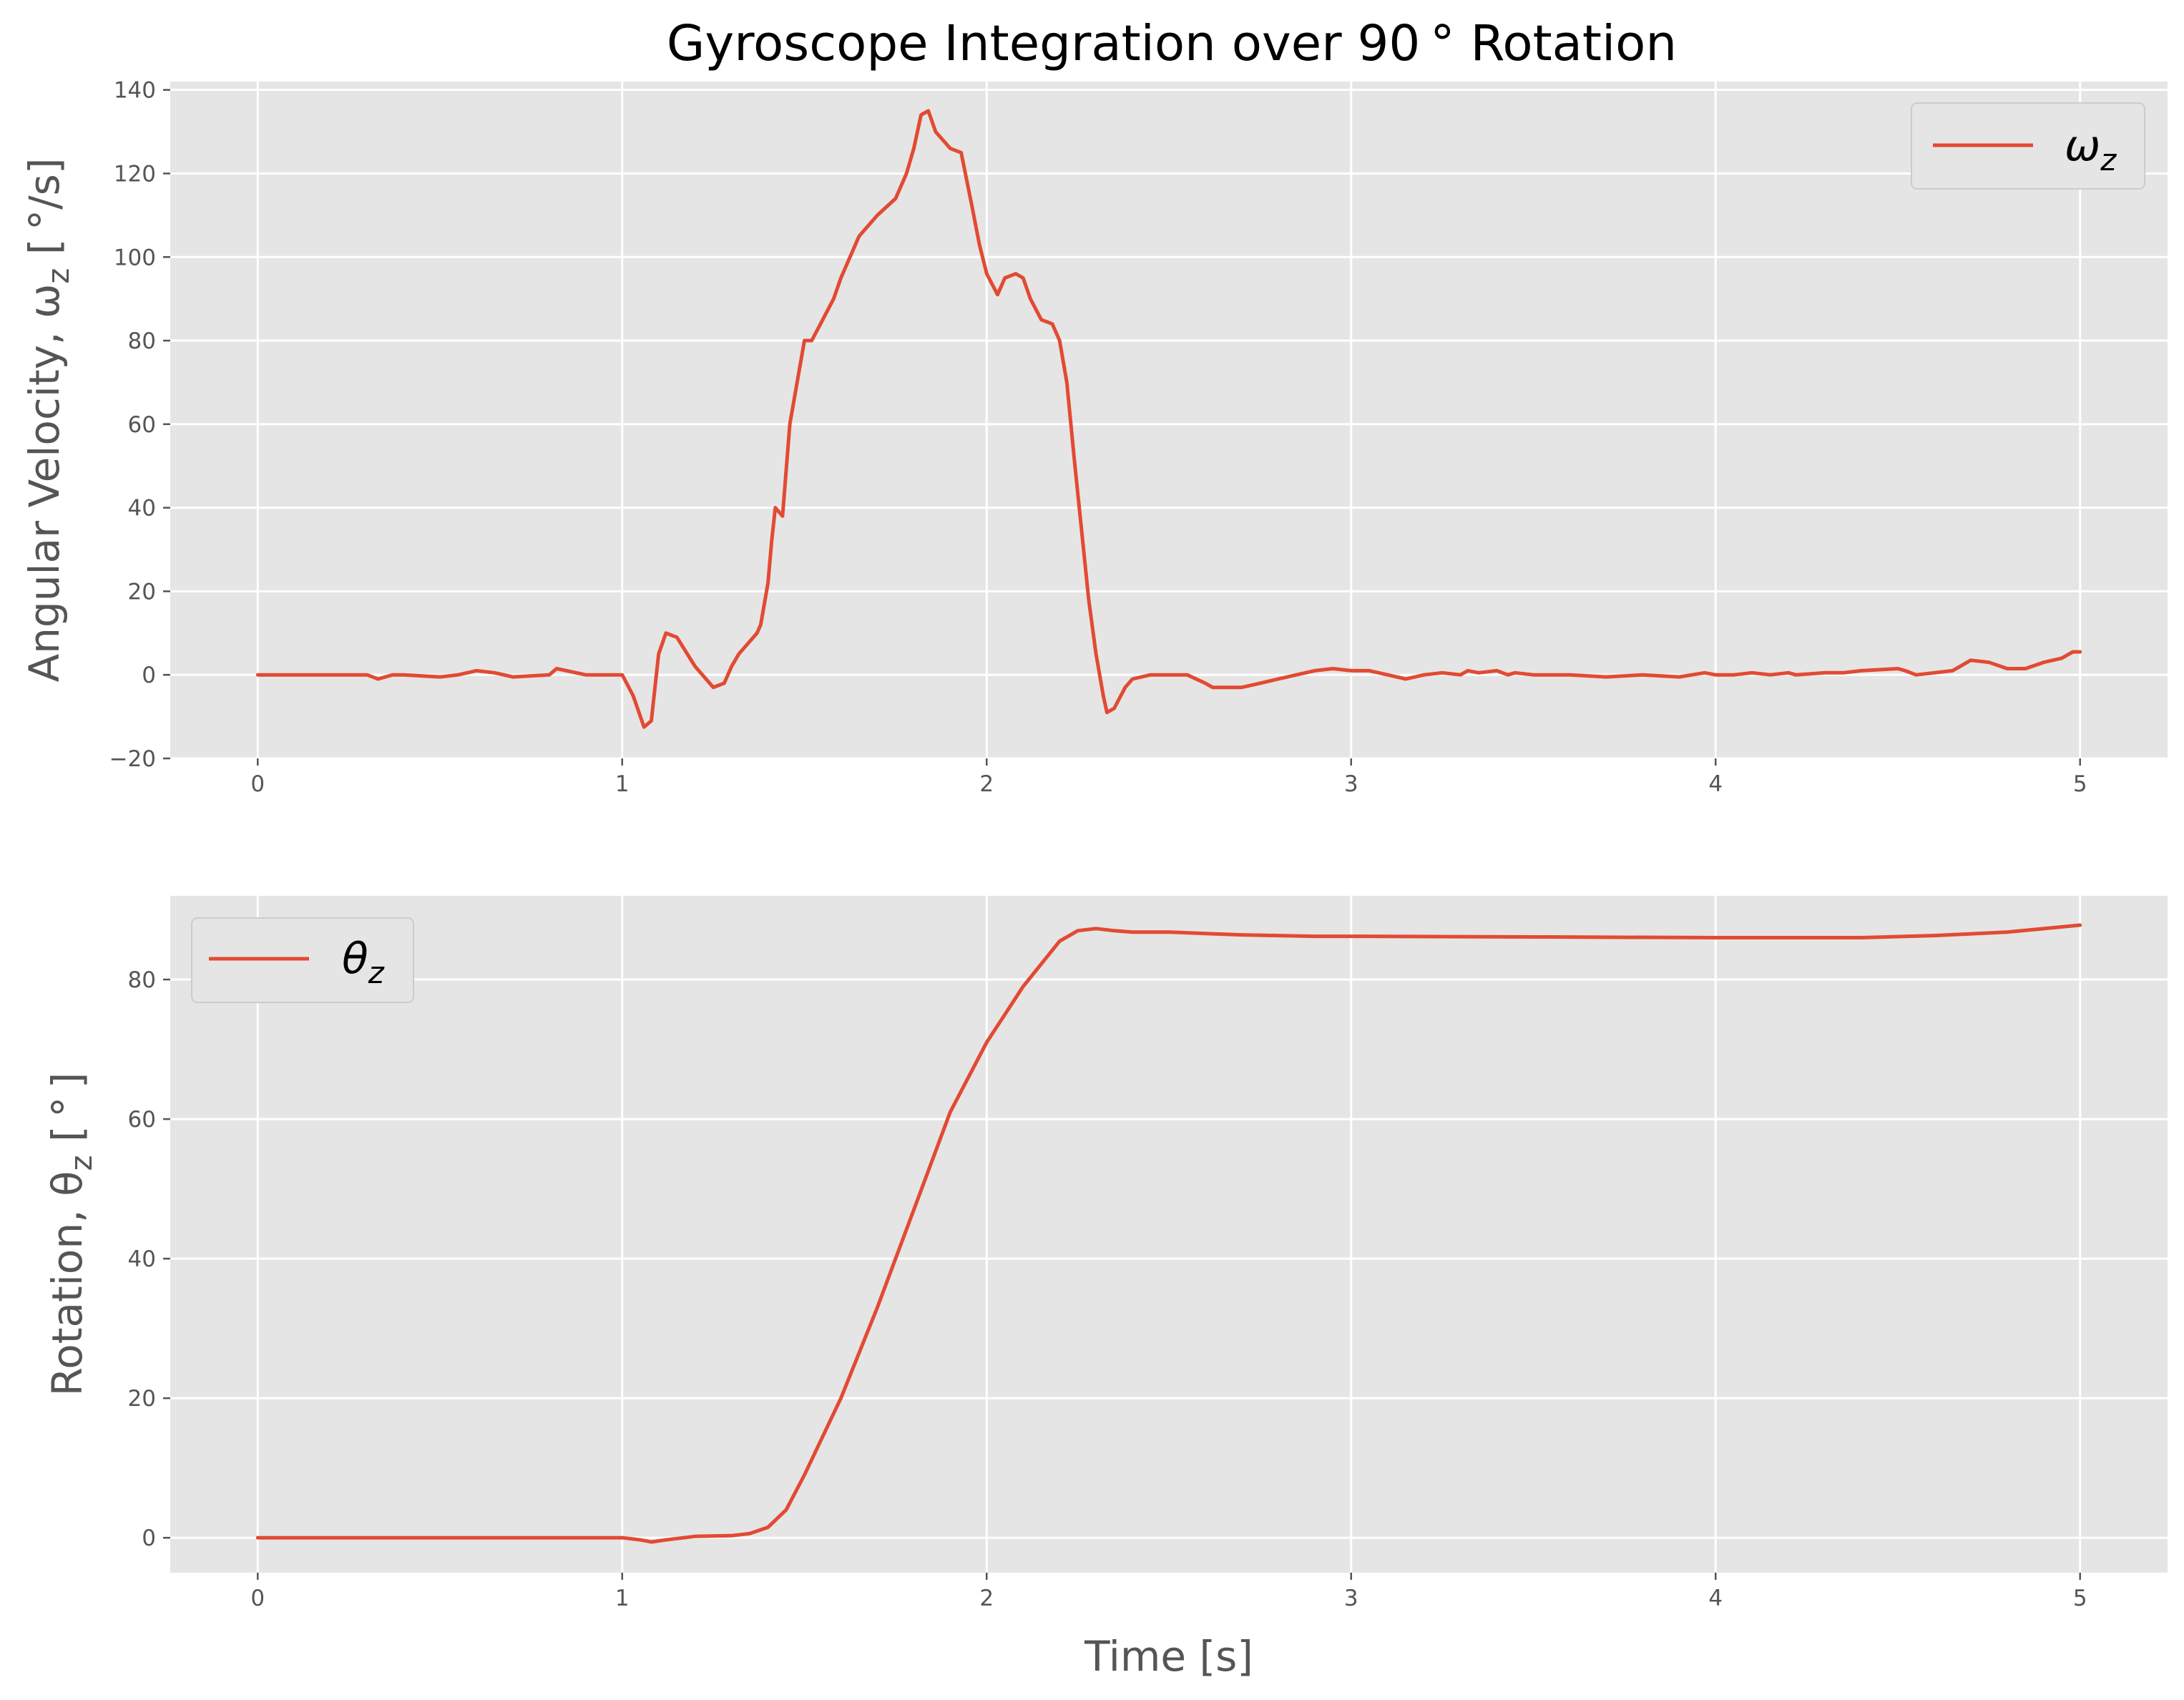 This screenshot has height=1700, width=2184. What do you see at coordinates (132, 759) in the screenshot?
I see `y-tick-label: −20` at bounding box center [132, 759].